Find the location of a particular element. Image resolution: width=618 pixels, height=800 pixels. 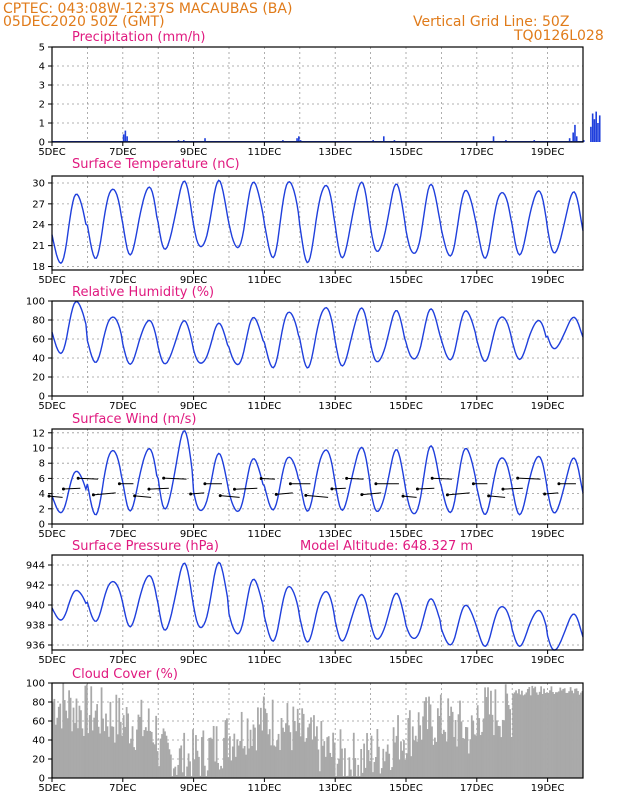

y-tick-label: 10 is located at coordinates (38, 449).